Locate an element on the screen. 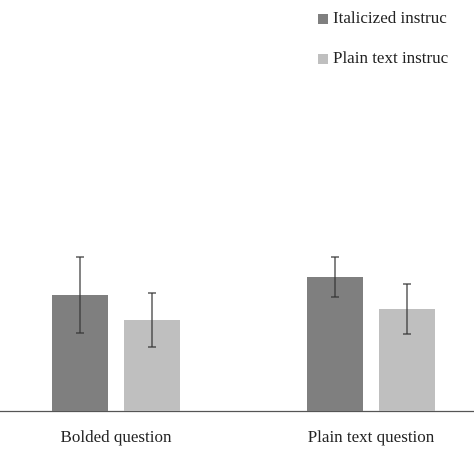  legend-label: Italicized instruc is located at coordinates (390, 17).